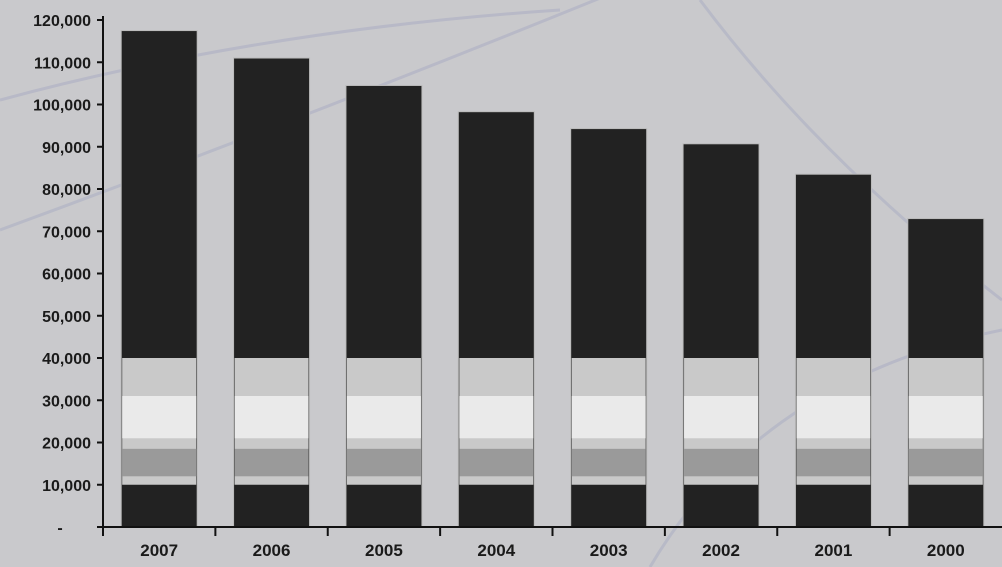 The width and height of the screenshot is (1002, 567). Describe the element at coordinates (66, 148) in the screenshot. I see `y-tick-label: 90,000` at that location.